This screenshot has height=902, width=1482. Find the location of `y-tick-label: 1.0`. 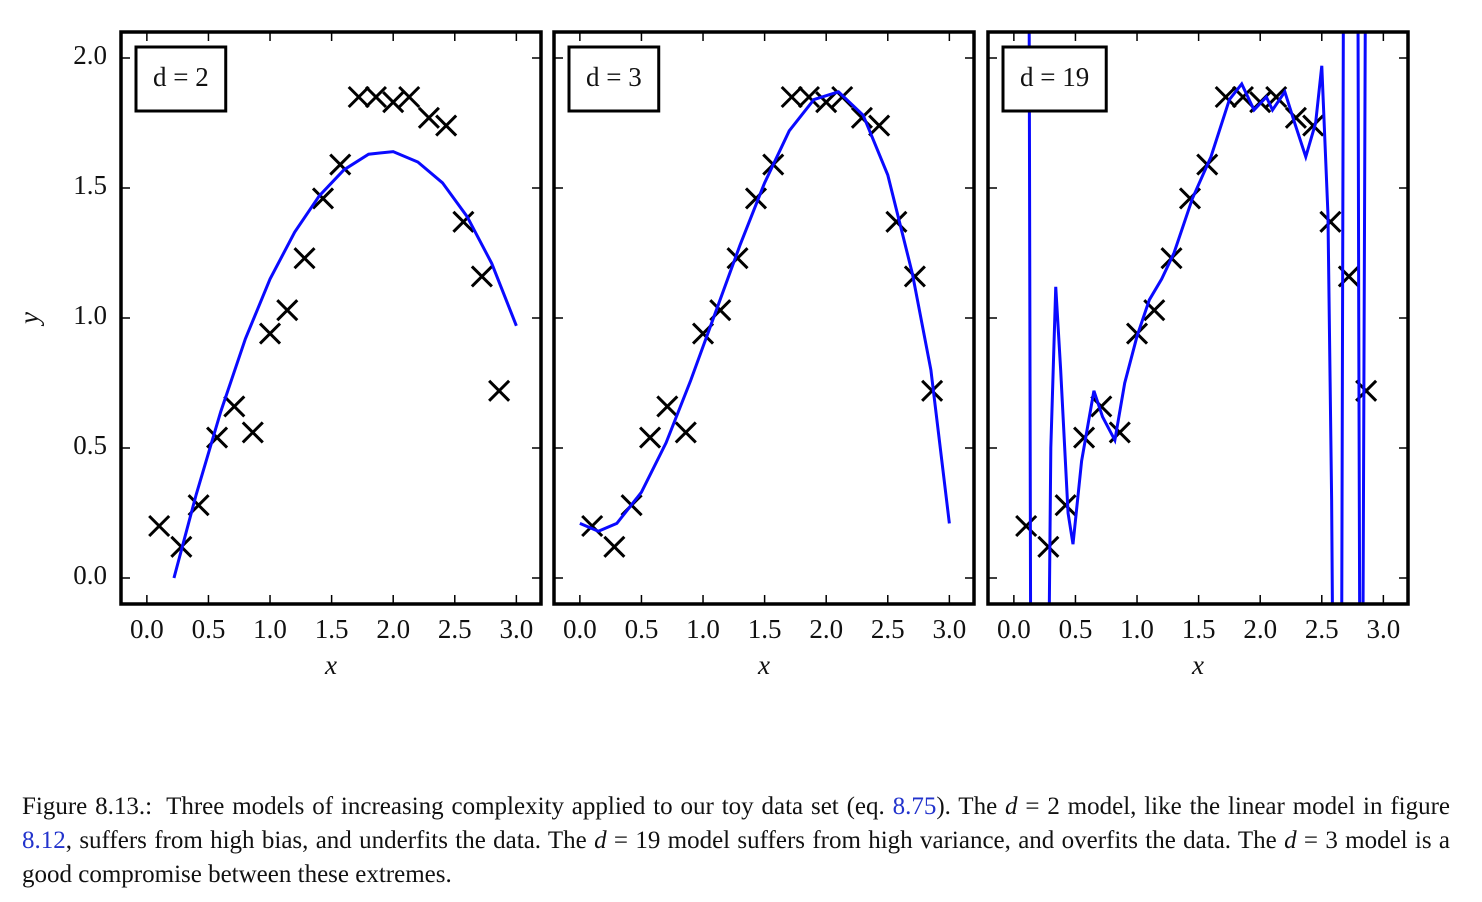

y-tick-label: 1.0 is located at coordinates (90, 315).